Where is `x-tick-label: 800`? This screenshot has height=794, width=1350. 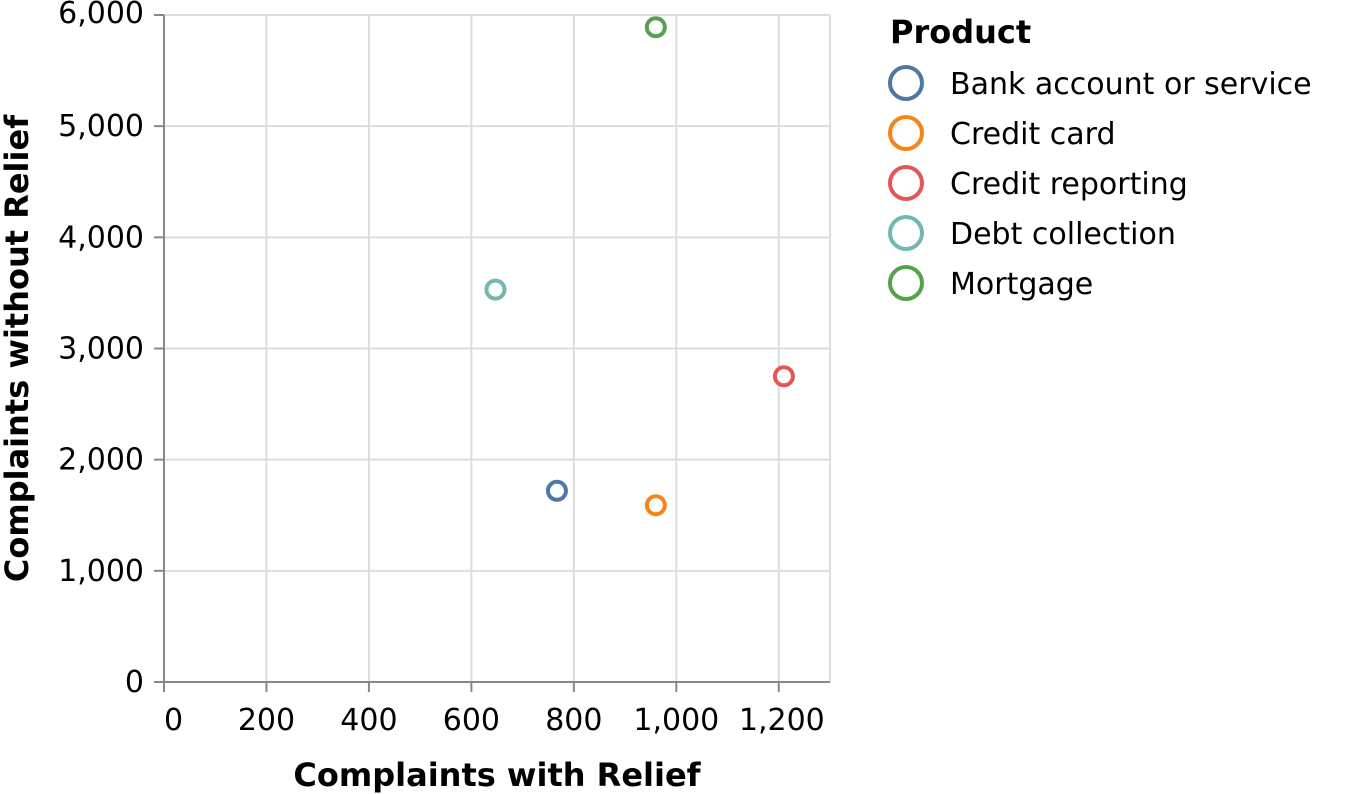
x-tick-label: 800 is located at coordinates (573, 720).